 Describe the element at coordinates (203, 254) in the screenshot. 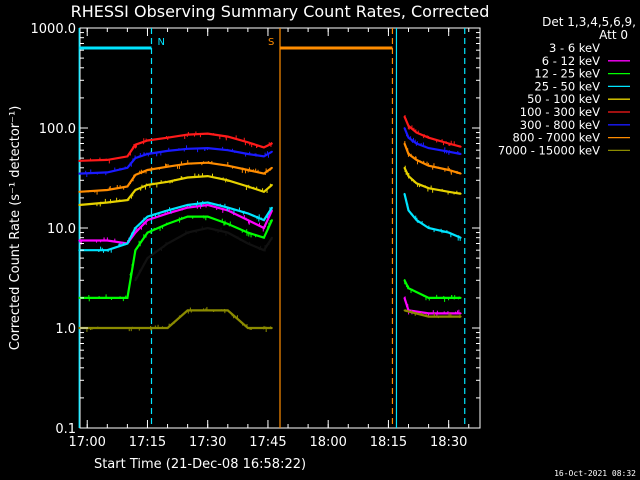

I see `series-3-6keV` at that location.